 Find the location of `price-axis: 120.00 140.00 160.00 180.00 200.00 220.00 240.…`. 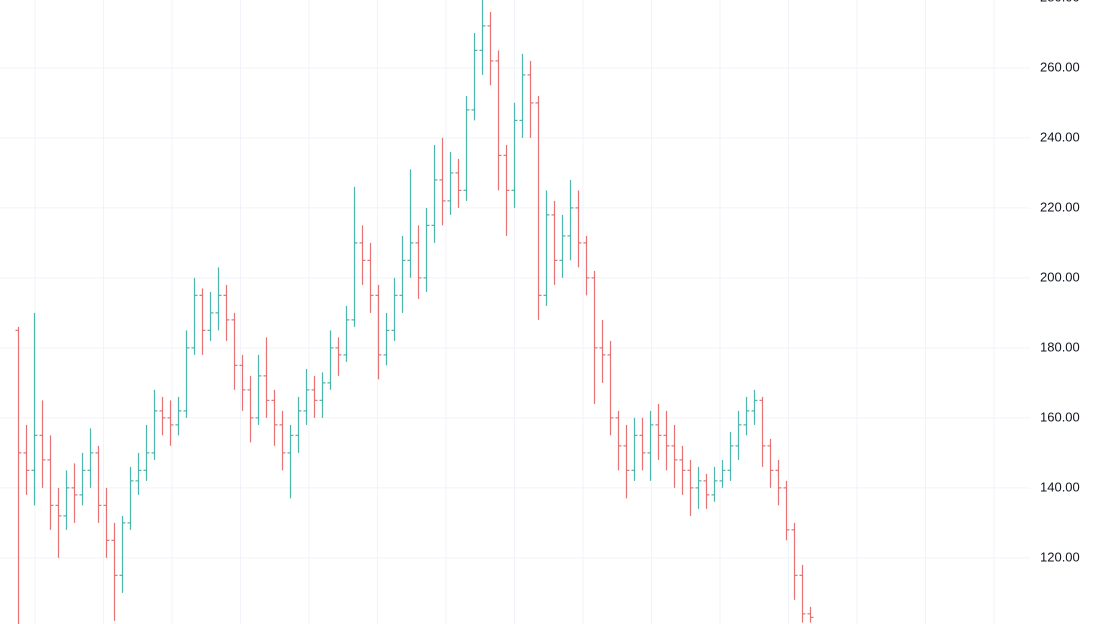

price-axis: 120.00 140.00 160.00 180.00 200.00 220.00 240.… is located at coordinates (1060, 282).